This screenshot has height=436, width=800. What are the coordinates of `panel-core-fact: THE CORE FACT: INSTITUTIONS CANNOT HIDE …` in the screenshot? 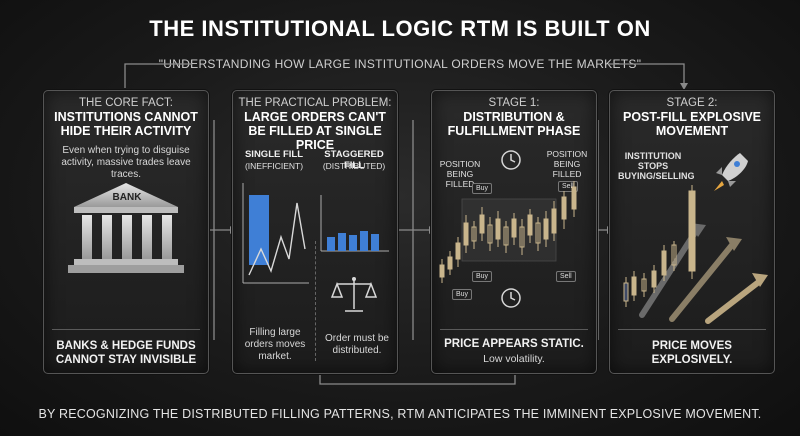 It's located at (126, 232).